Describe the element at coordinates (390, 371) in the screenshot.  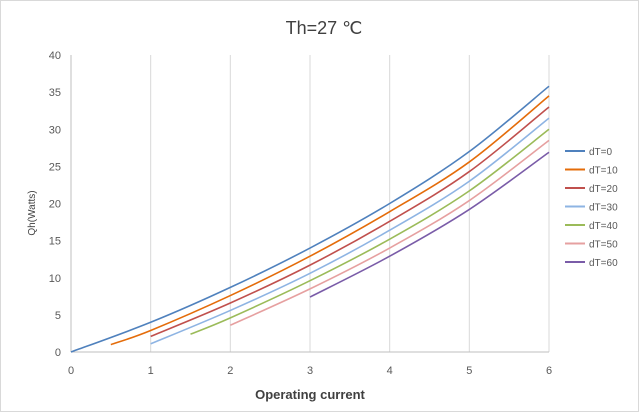
I see `x-tick-label: 4` at that location.